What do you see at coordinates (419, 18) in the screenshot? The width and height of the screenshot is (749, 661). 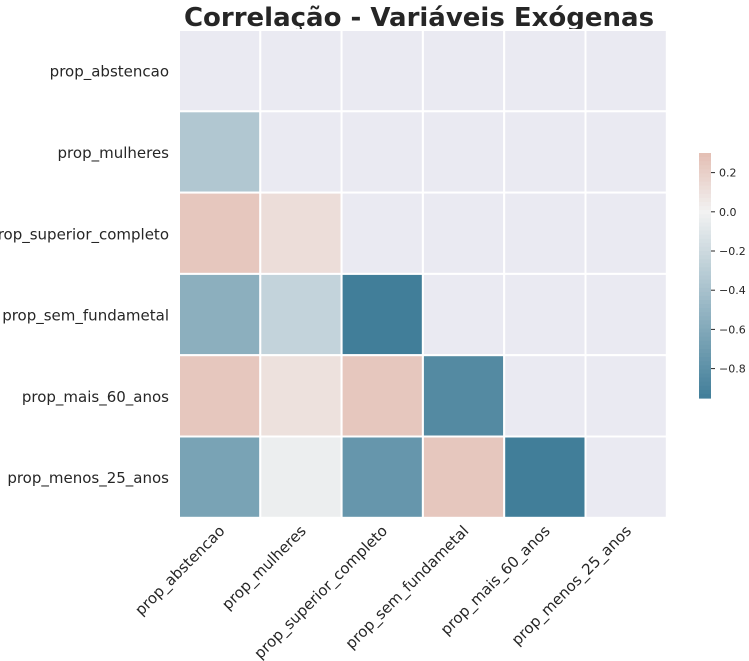 I see `chart-title: Correlação - Variáveis Exógenas` at bounding box center [419, 18].